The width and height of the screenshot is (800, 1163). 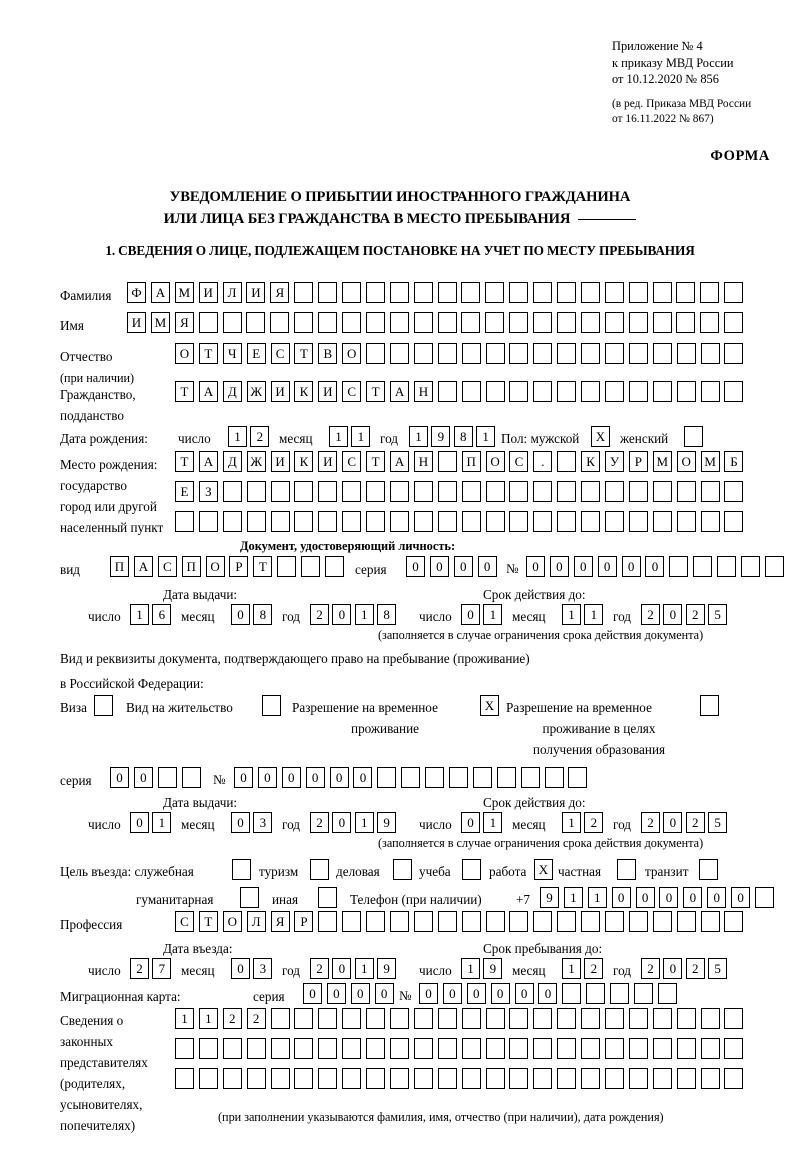 What do you see at coordinates (718, 614) in the screenshot?
I see `char-box: 5` at bounding box center [718, 614].